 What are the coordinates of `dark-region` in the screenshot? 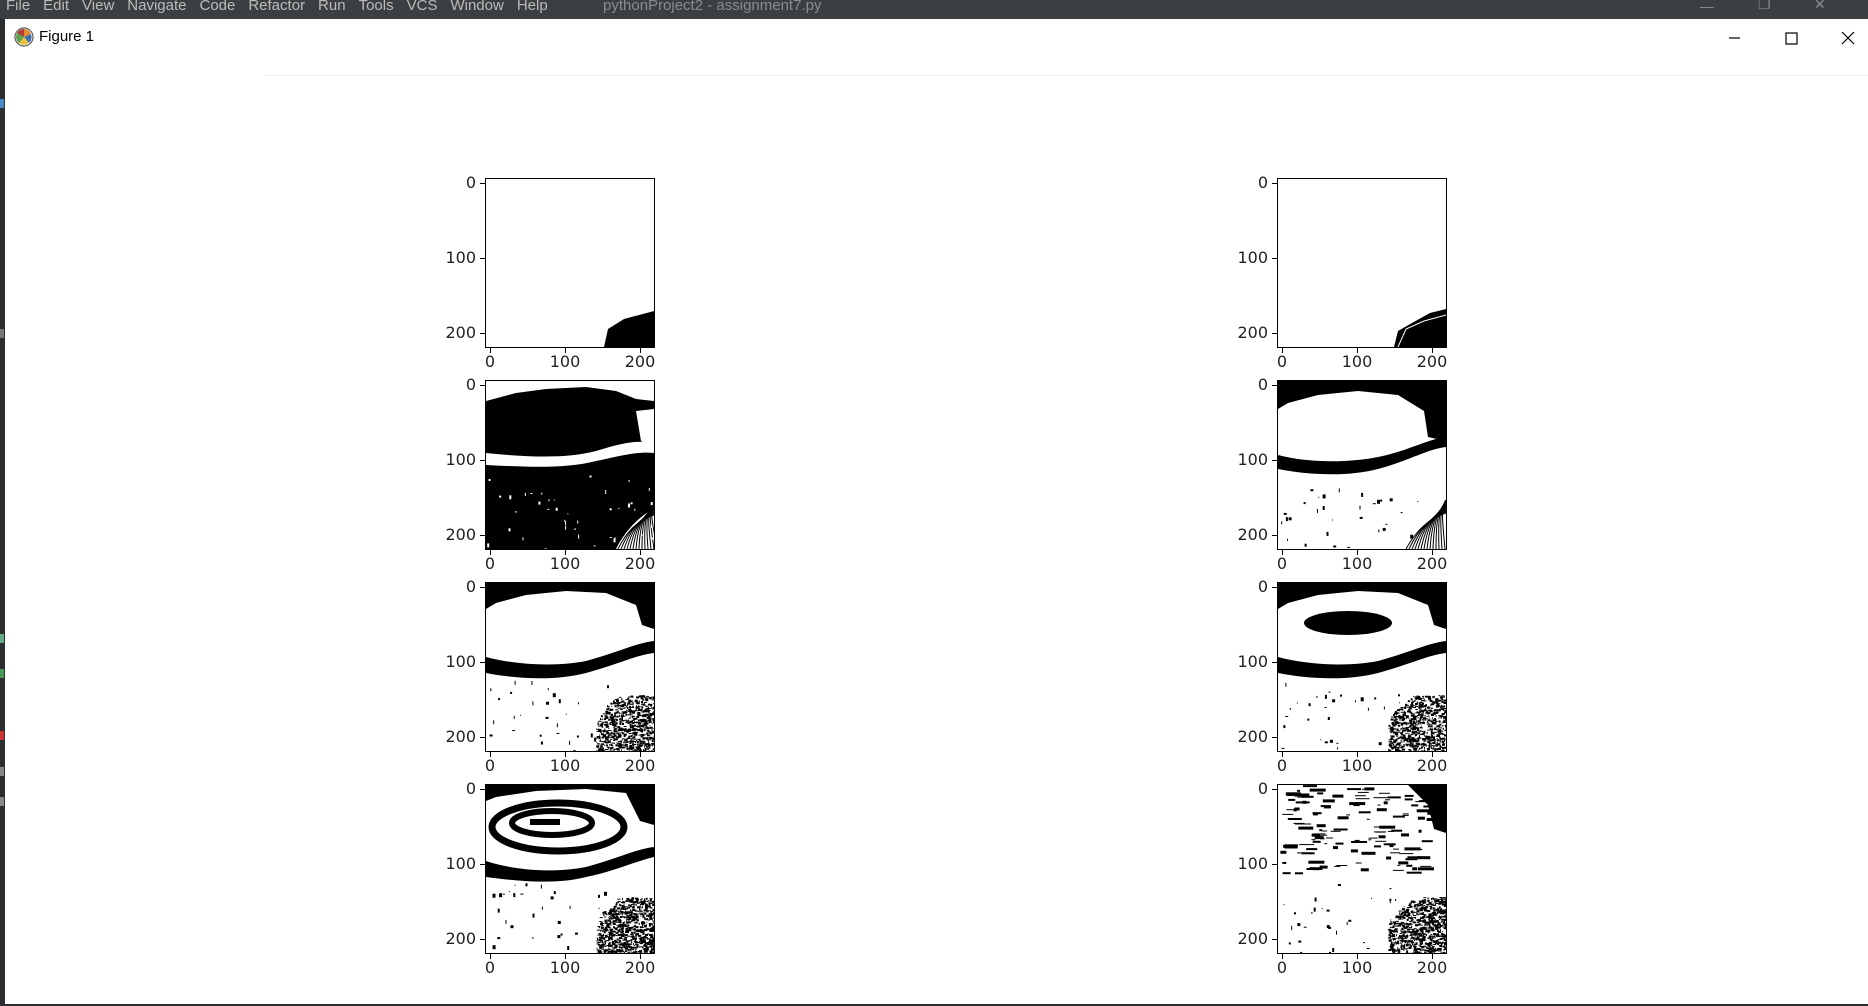 It's located at (570, 805).